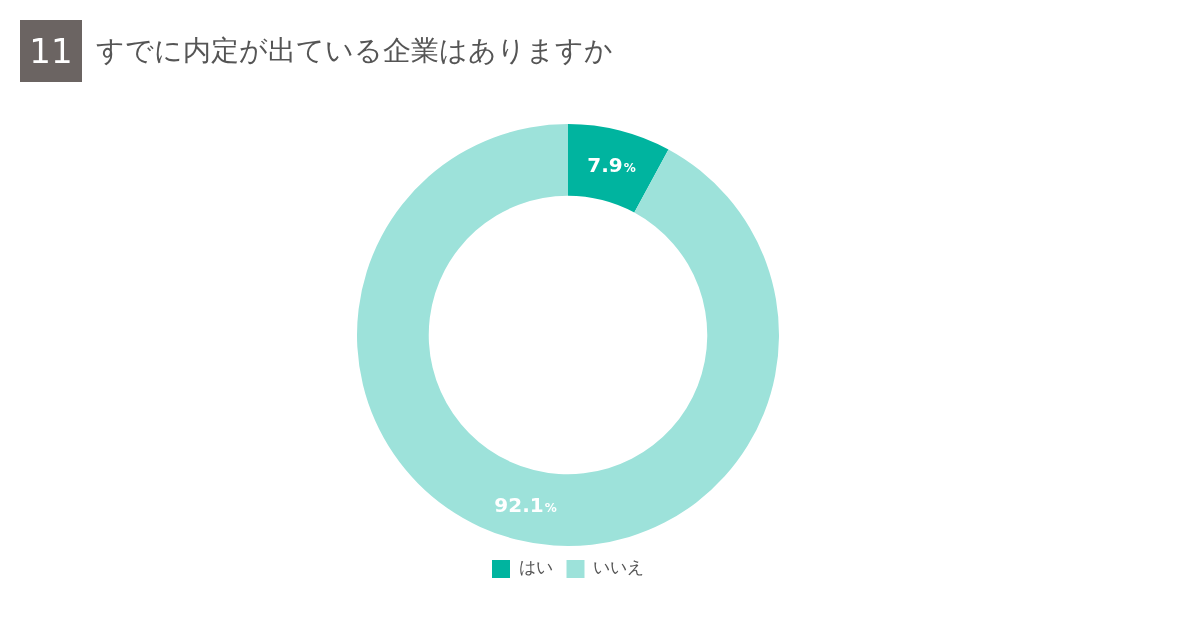  I want to click on chart-title: すでに内定が出ている企業はありますか, so click(354, 51).